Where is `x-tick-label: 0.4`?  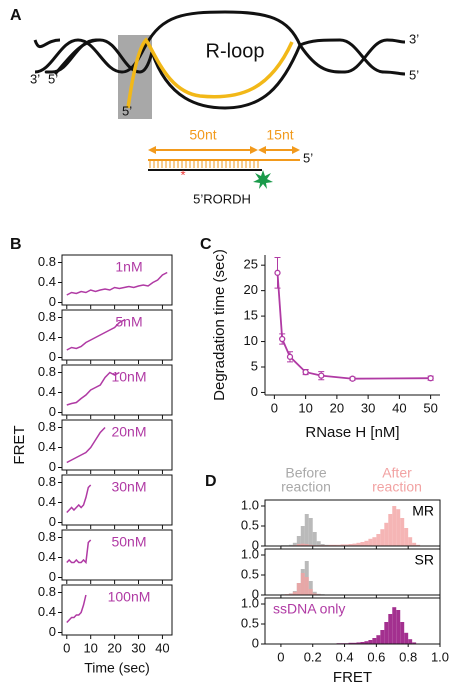 x-tick-label: 0.4 is located at coordinates (345, 656).